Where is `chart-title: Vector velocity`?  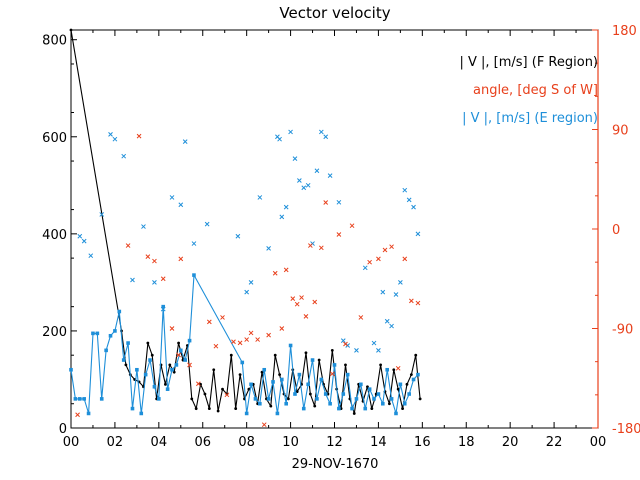 chart-title: Vector velocity is located at coordinates (334, 13).